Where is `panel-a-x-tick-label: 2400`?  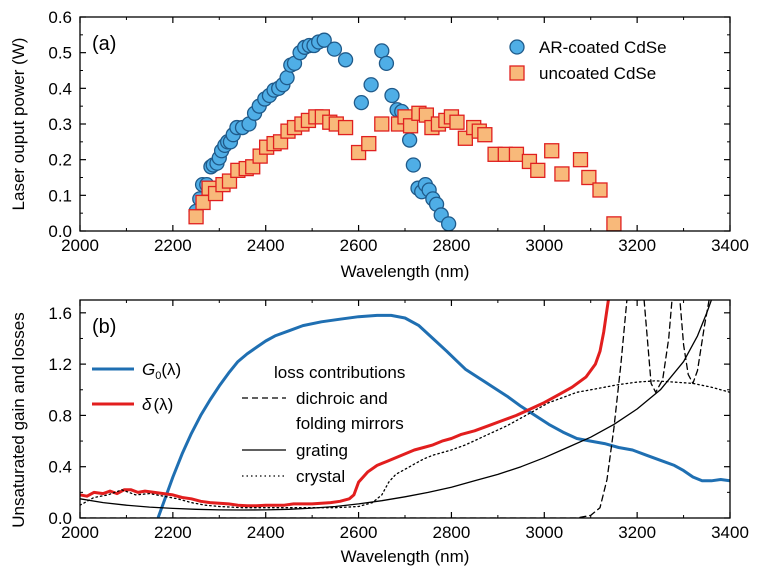 panel-a-x-tick-label: 2400 is located at coordinates (266, 245).